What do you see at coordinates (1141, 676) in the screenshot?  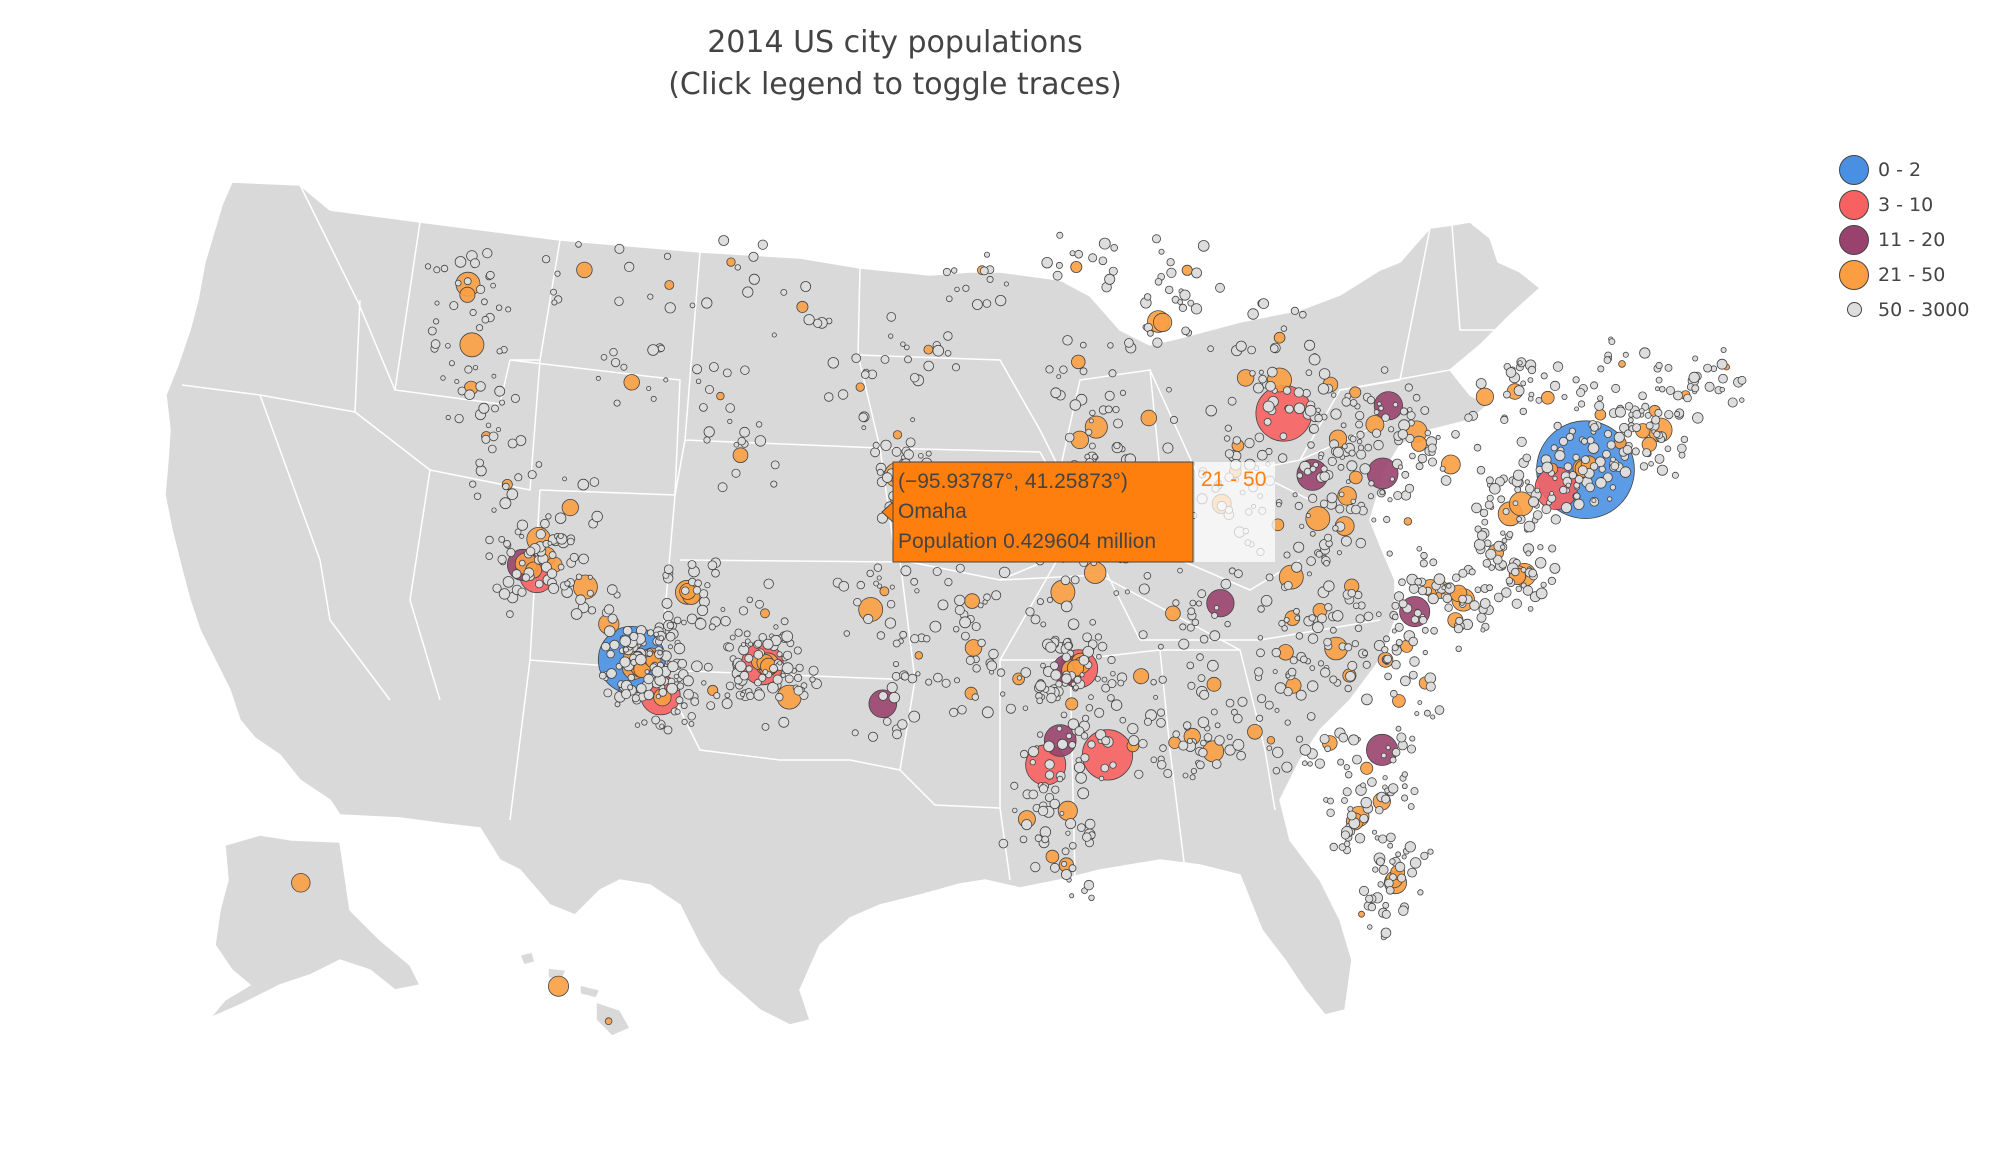 I see `city-marker-shreveport` at bounding box center [1141, 676].